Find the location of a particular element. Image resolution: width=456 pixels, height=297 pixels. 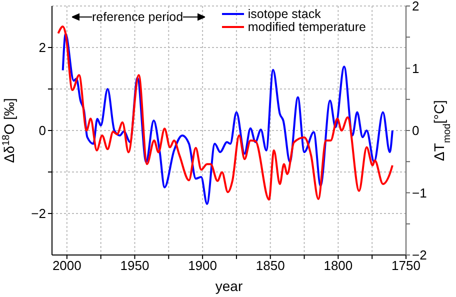

y-tick-label: 0 is located at coordinates (42, 130).